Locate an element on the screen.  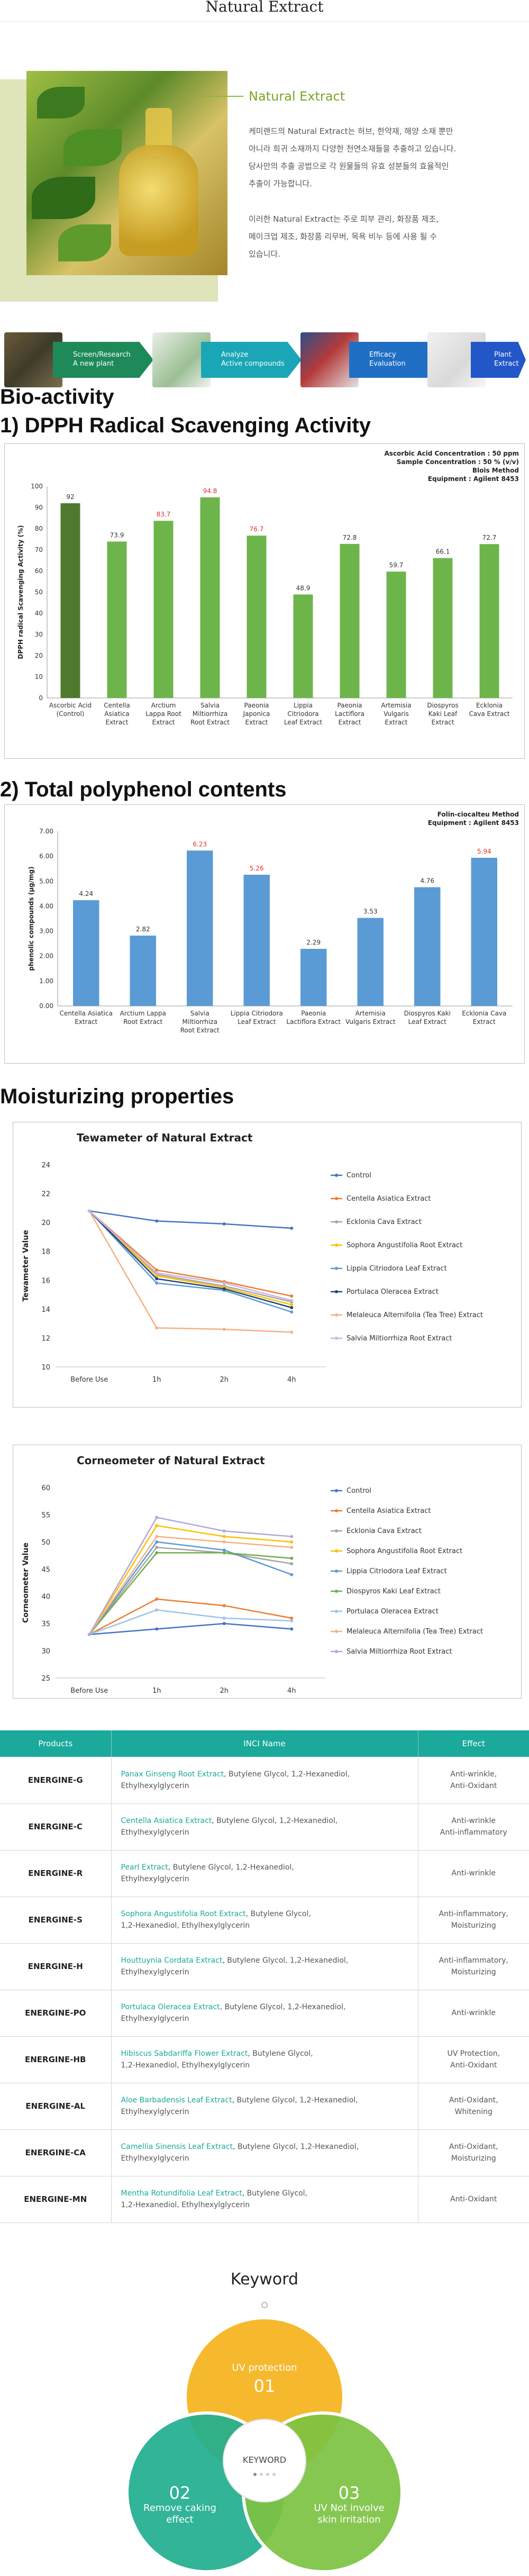
y-tick-label: 30 is located at coordinates (46, 1652).